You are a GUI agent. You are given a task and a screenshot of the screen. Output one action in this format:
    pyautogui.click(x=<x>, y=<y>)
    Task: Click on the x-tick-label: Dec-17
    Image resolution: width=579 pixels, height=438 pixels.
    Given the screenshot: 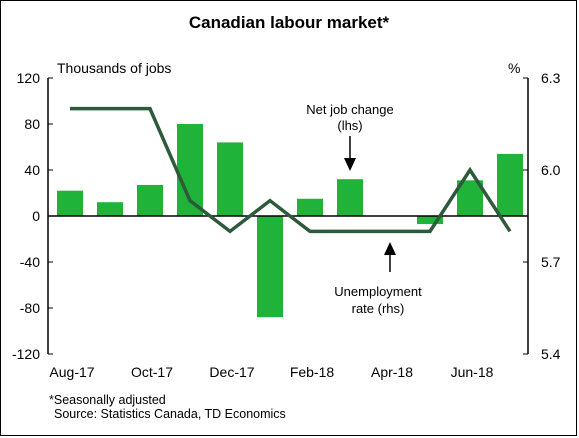 What is the action you would take?
    pyautogui.click(x=231, y=372)
    